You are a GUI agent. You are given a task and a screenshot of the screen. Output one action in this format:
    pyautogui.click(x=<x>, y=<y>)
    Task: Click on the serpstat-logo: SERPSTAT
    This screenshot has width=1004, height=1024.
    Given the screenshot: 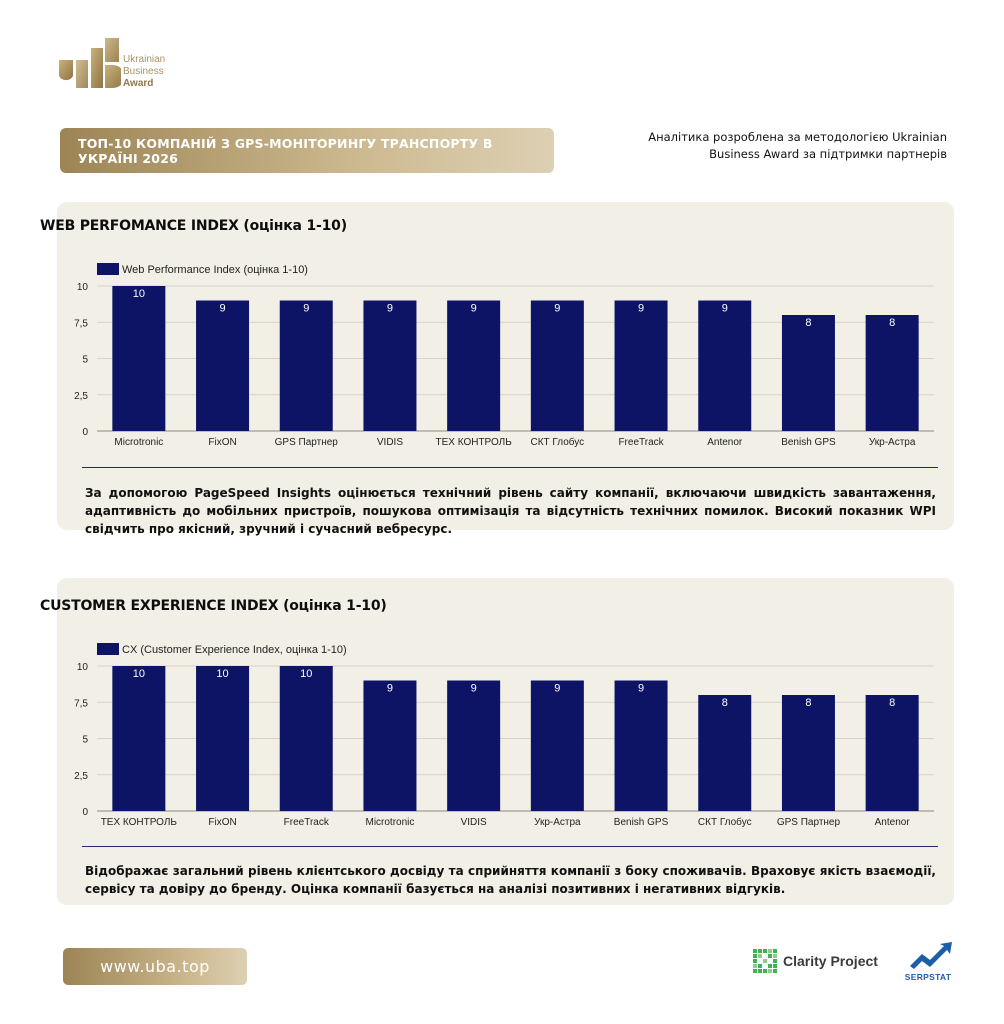 What is the action you would take?
    pyautogui.click(x=928, y=963)
    